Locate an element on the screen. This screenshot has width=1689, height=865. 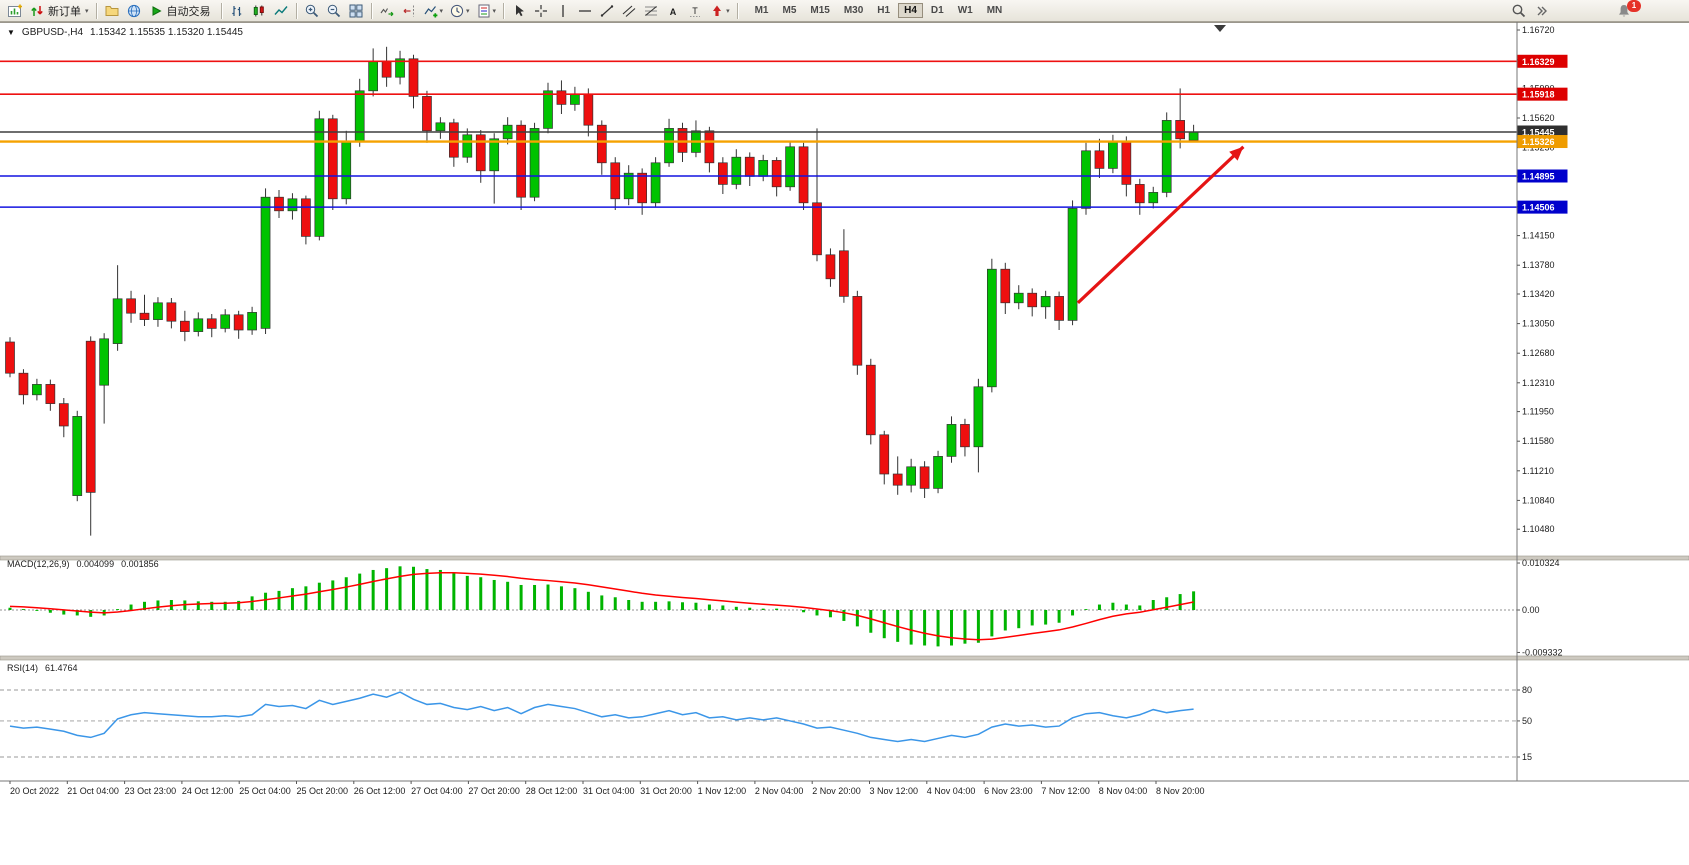
profiles-button is located at coordinates (112, 11).